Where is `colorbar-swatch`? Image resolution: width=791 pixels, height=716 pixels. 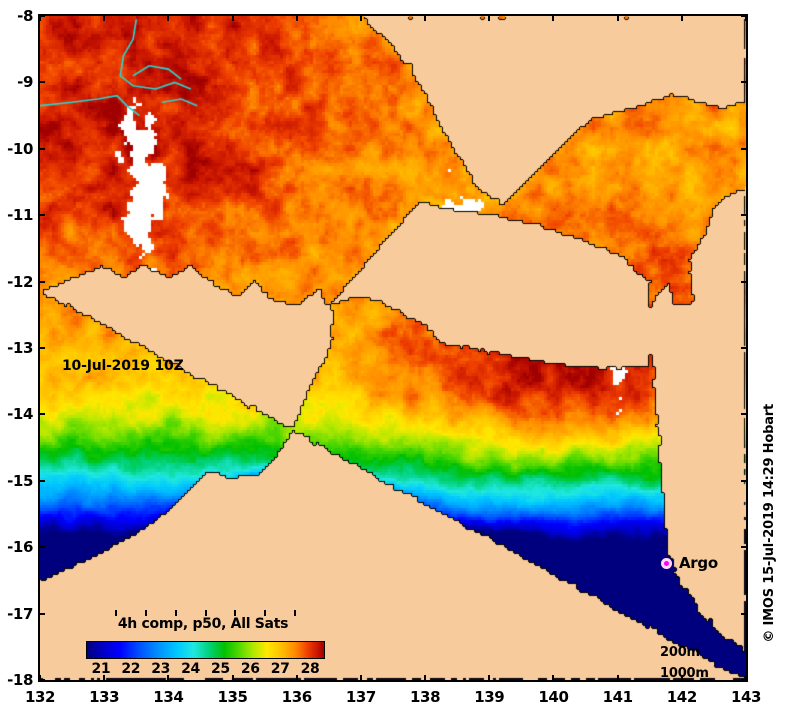
colorbar-swatch is located at coordinates (205, 650).